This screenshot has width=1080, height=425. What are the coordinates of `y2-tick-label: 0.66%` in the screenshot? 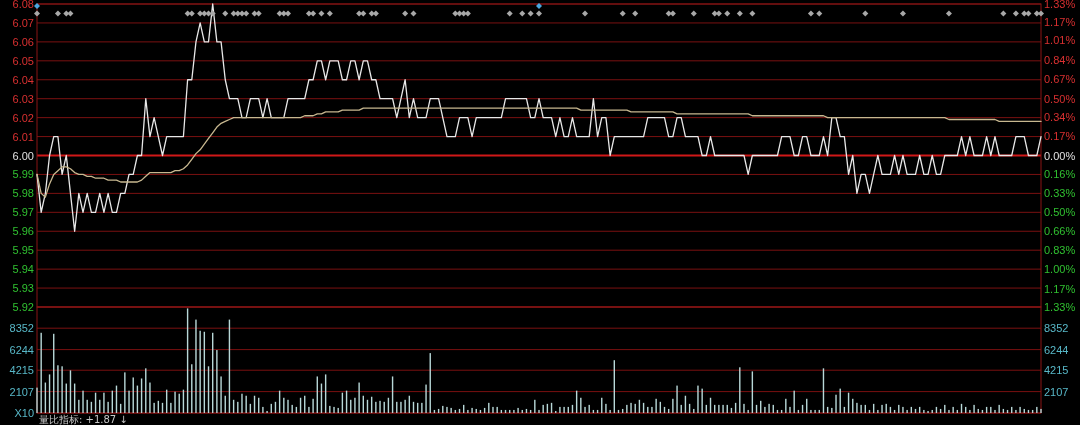 It's located at (1060, 230).